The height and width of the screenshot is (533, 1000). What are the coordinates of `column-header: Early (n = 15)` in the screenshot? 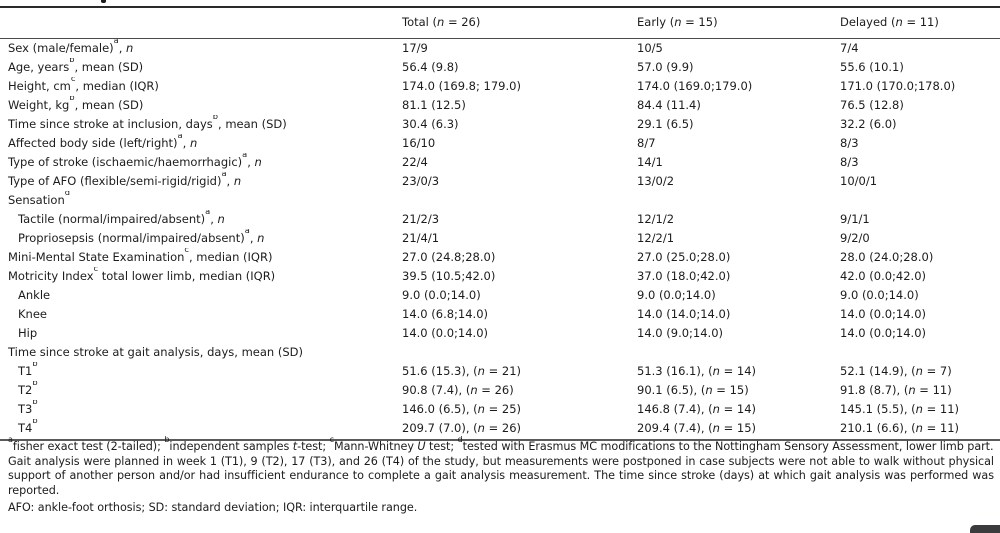 It's located at (738, 22).